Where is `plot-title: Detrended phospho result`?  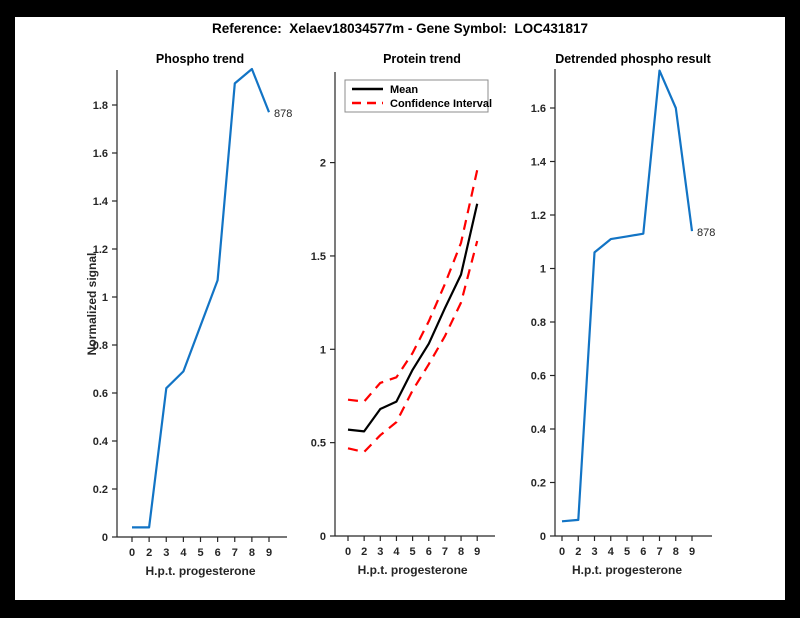 plot-title: Detrended phospho result is located at coordinates (633, 59).